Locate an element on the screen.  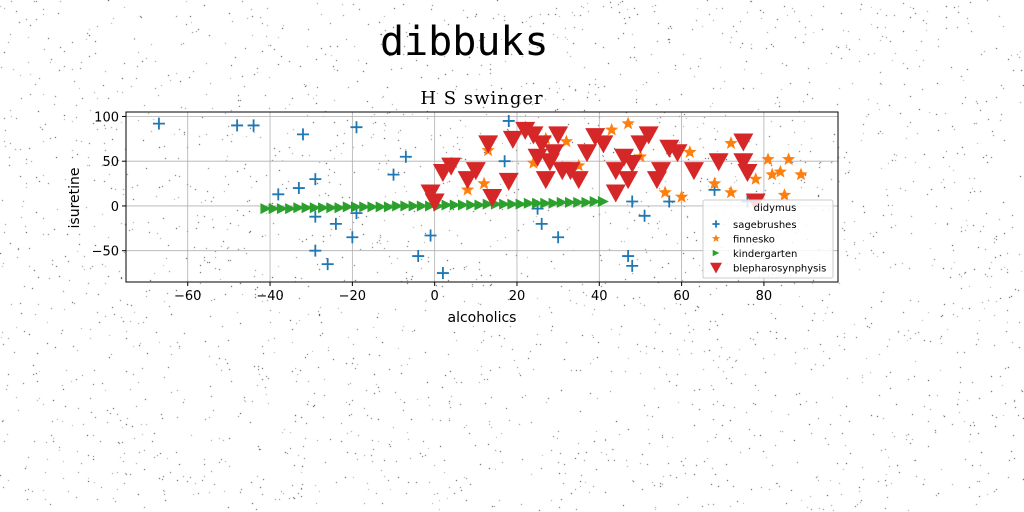
legend-entry-kindergarten: kindergarten is located at coordinates (765, 254).